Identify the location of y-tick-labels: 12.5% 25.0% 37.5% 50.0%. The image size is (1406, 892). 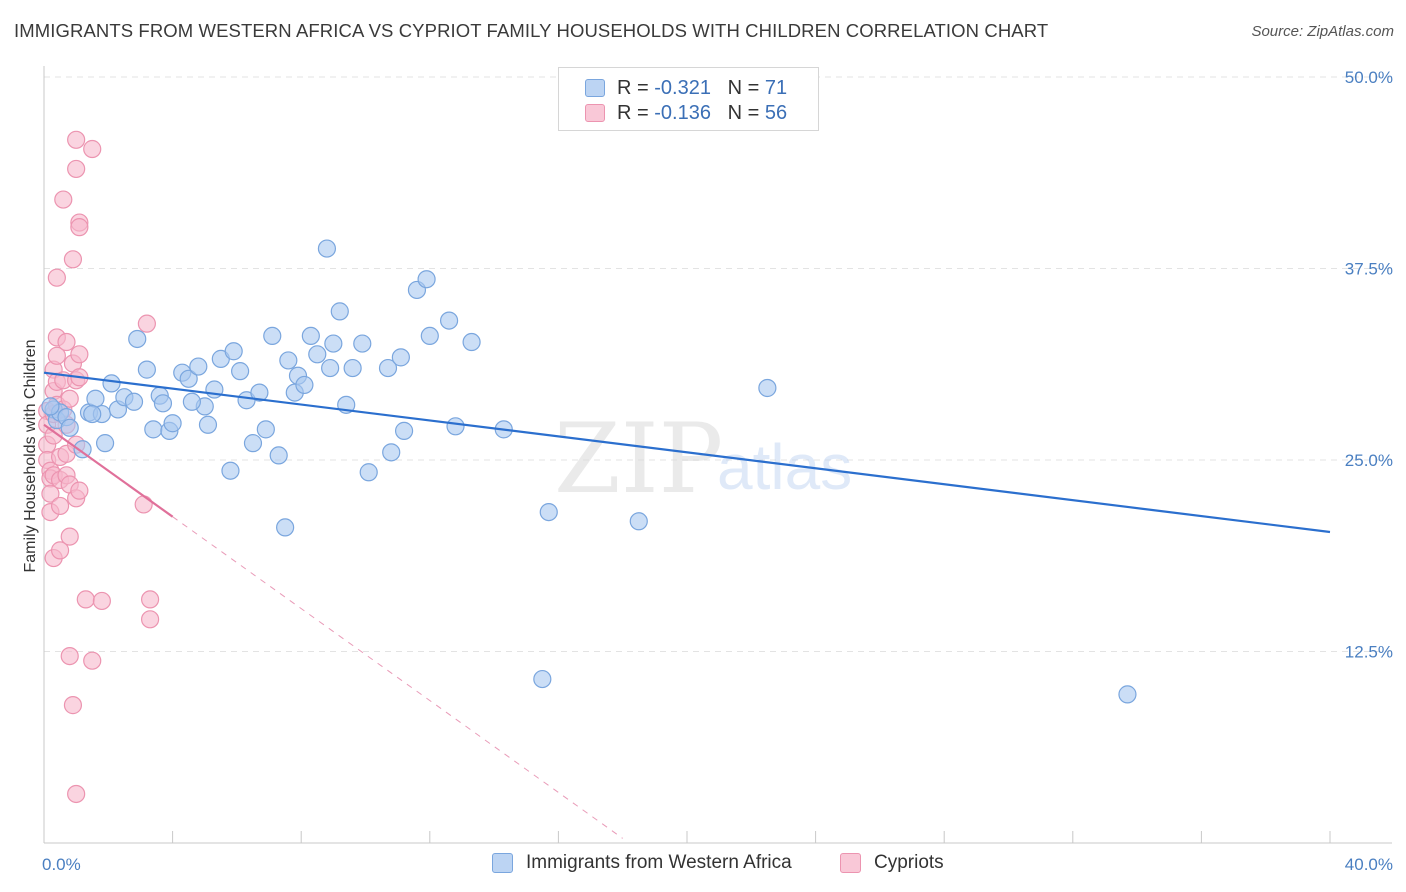
(1369, 365).